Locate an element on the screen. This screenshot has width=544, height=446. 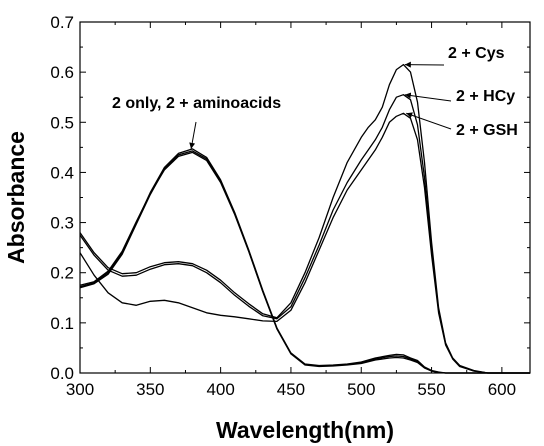
annotation-2-only-label: 2 only, 2 + aminoacids is located at coordinates (196, 103).